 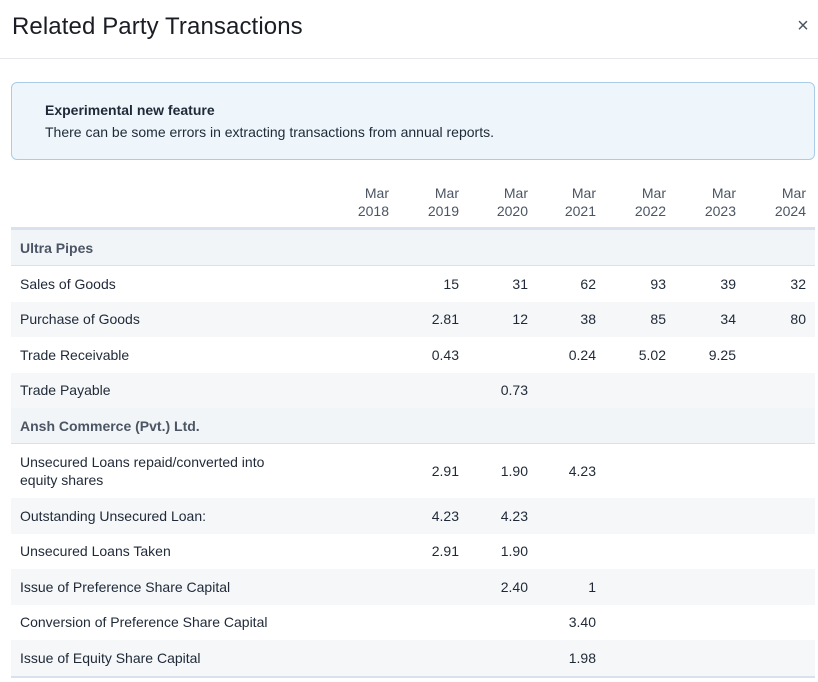 What do you see at coordinates (373, 211) in the screenshot?
I see `column-year: 2018` at bounding box center [373, 211].